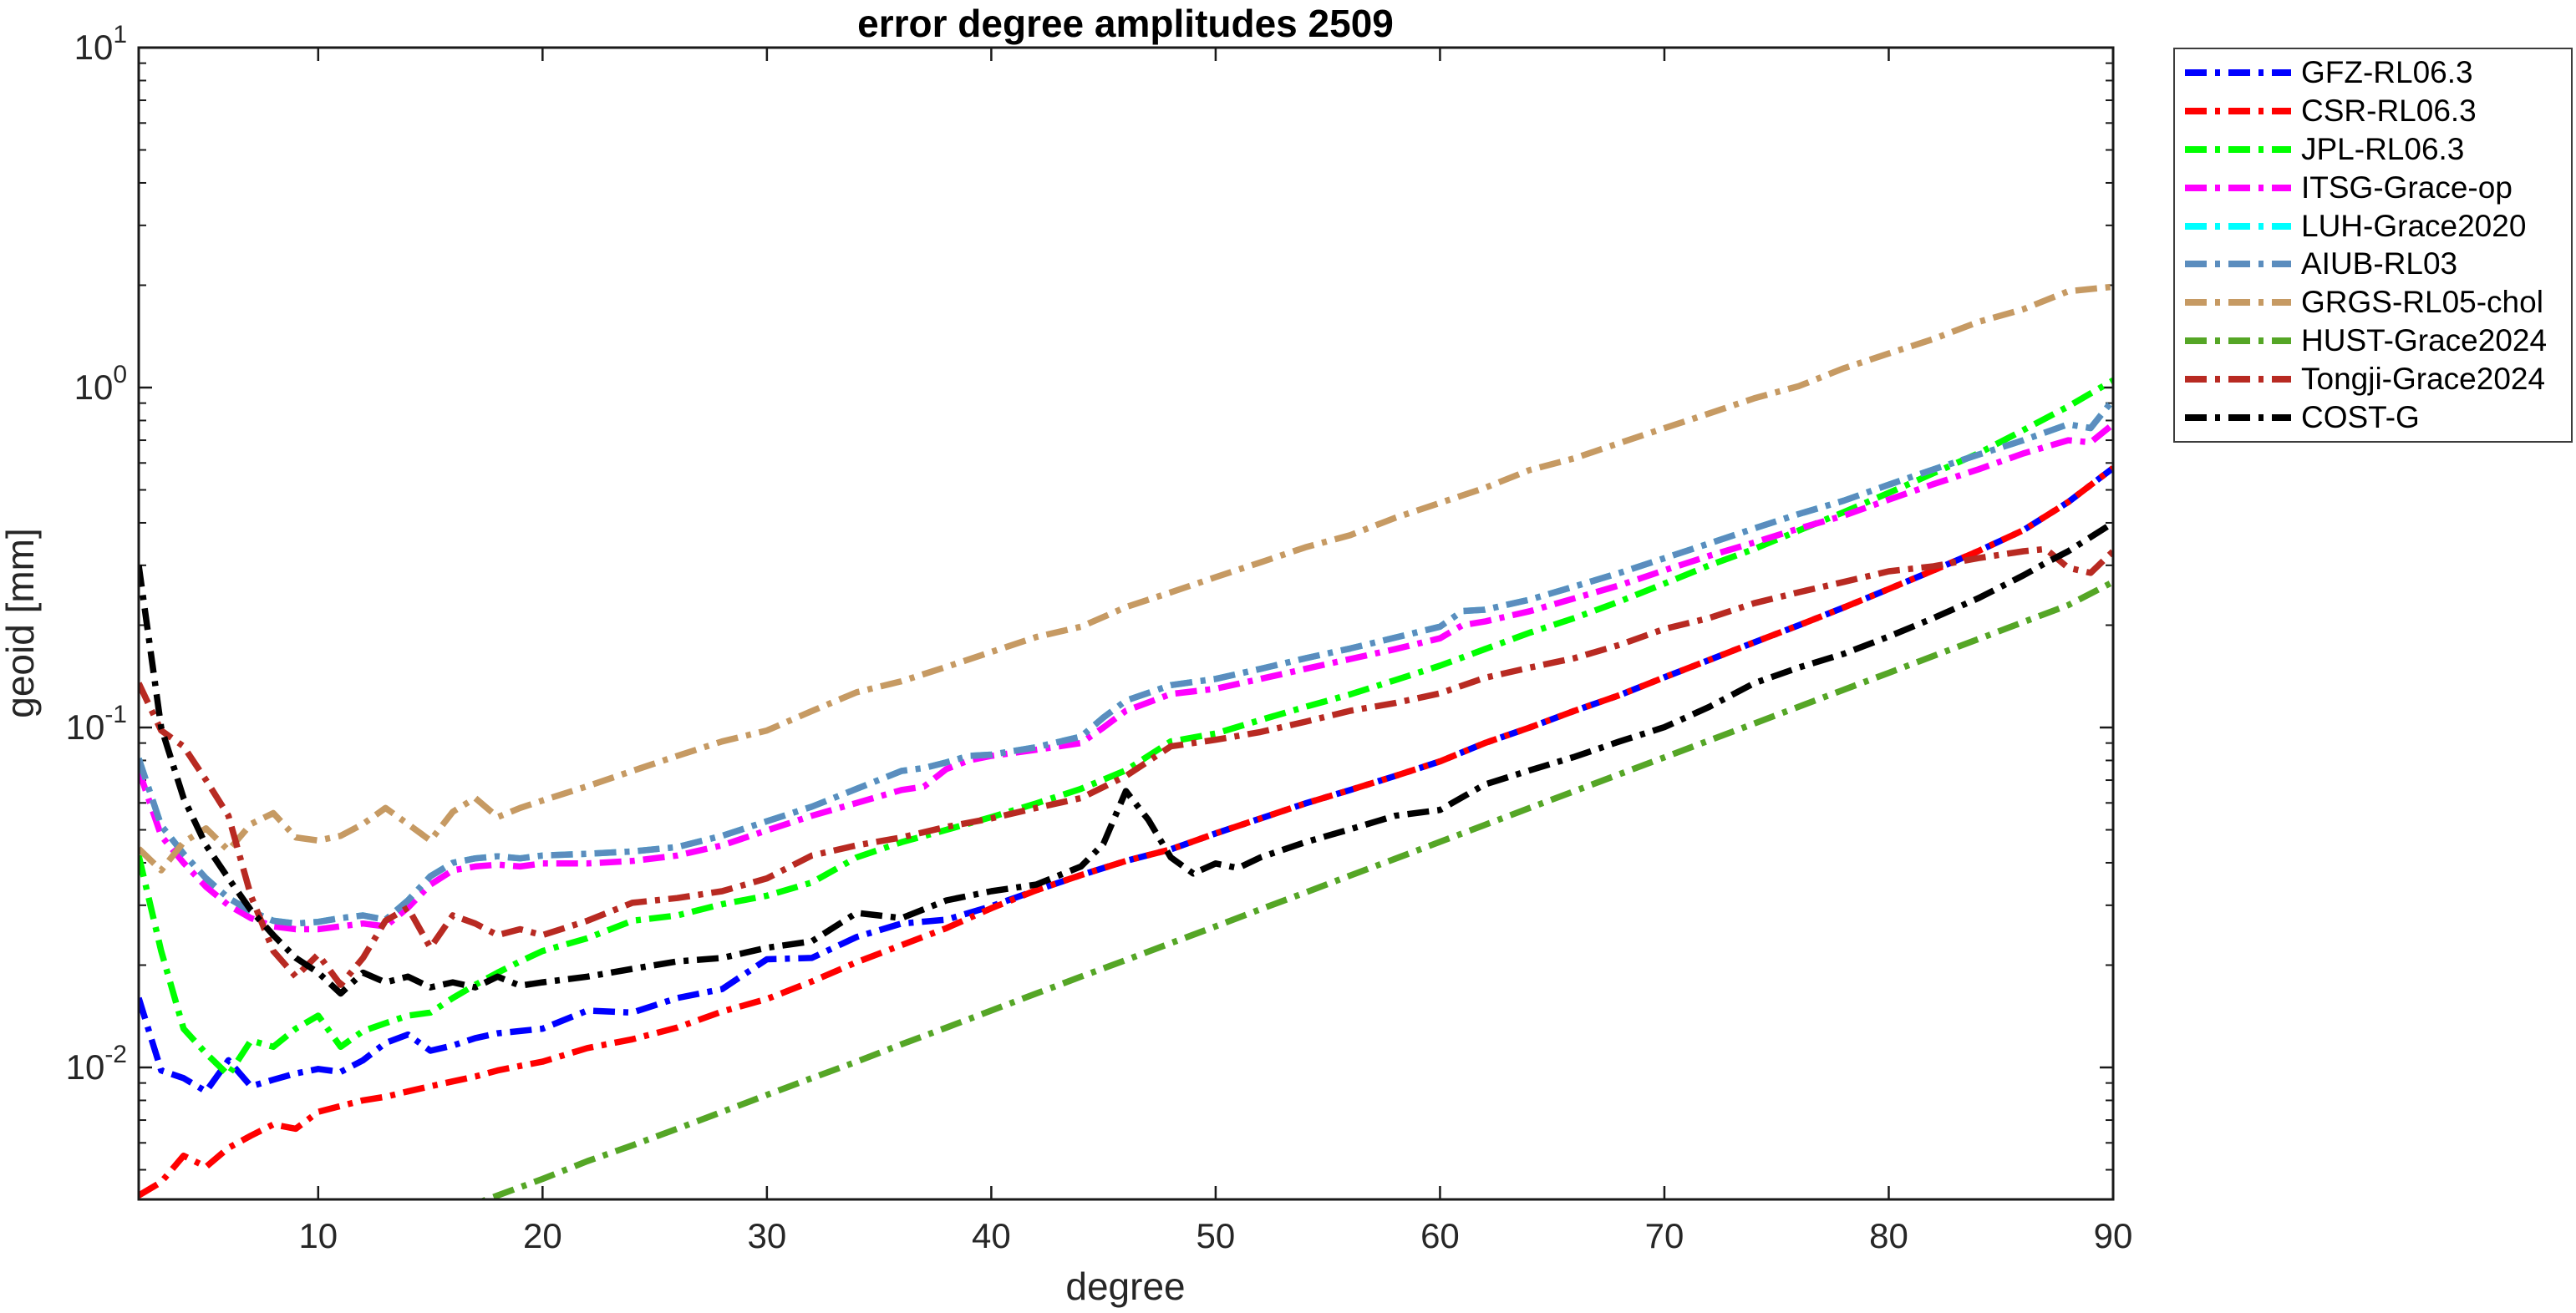 This screenshot has height=1313, width=2576. What do you see at coordinates (21, 623) in the screenshot?
I see `y-axis-label: geoid [mm]` at bounding box center [21, 623].